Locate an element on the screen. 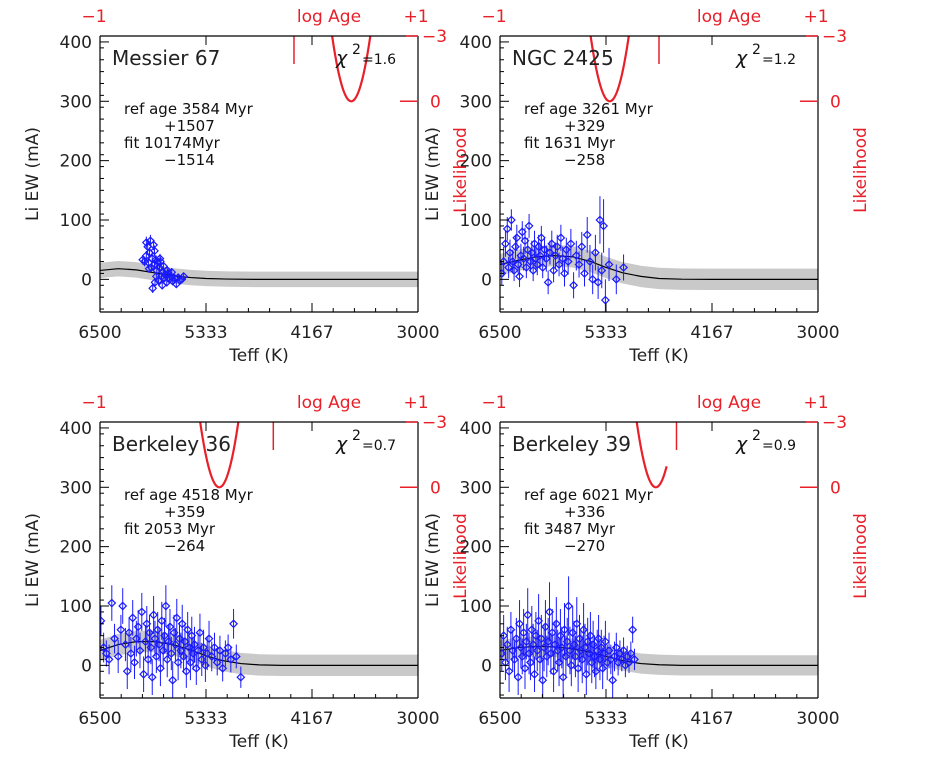 The height and width of the screenshot is (771, 926). log-age-right-label: +1 is located at coordinates (415, 17).